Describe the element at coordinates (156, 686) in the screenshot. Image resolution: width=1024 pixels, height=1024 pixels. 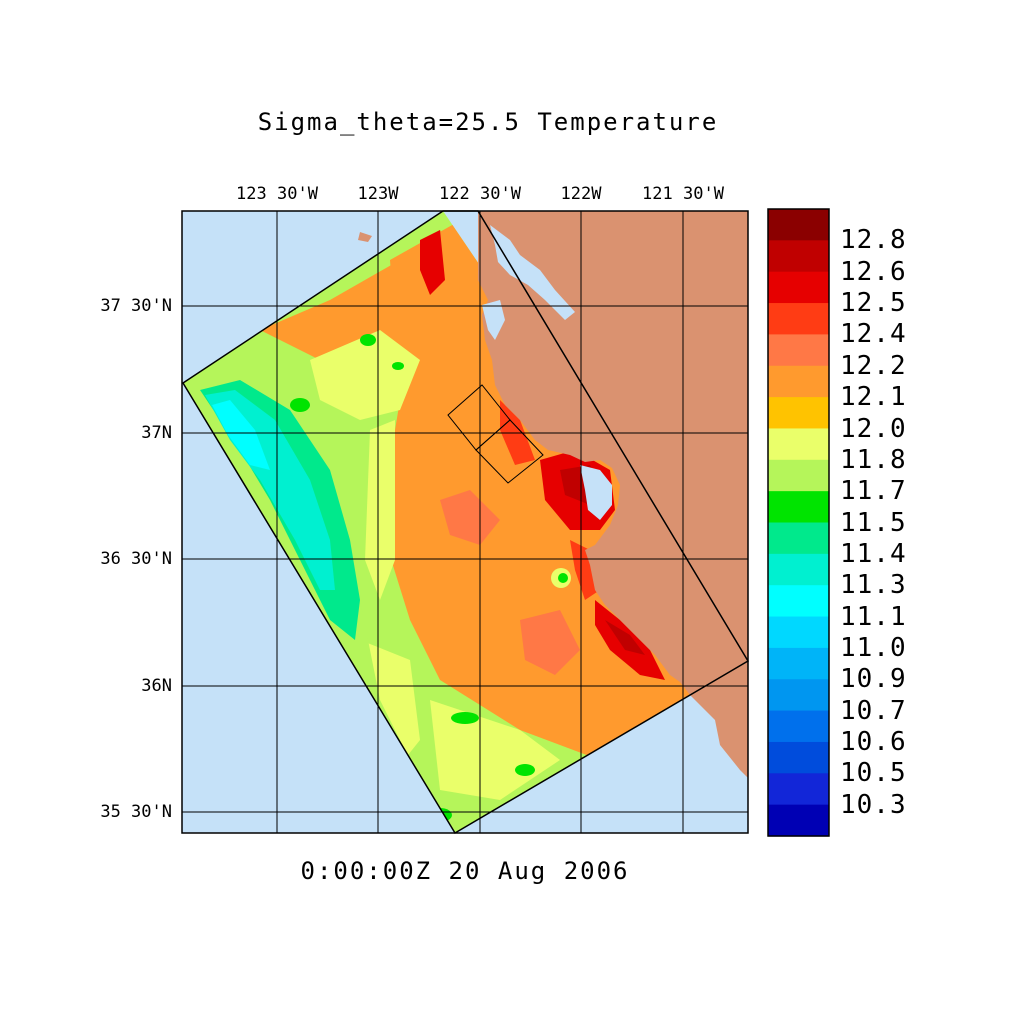
I see `lat-tick-label: 36N` at that location.